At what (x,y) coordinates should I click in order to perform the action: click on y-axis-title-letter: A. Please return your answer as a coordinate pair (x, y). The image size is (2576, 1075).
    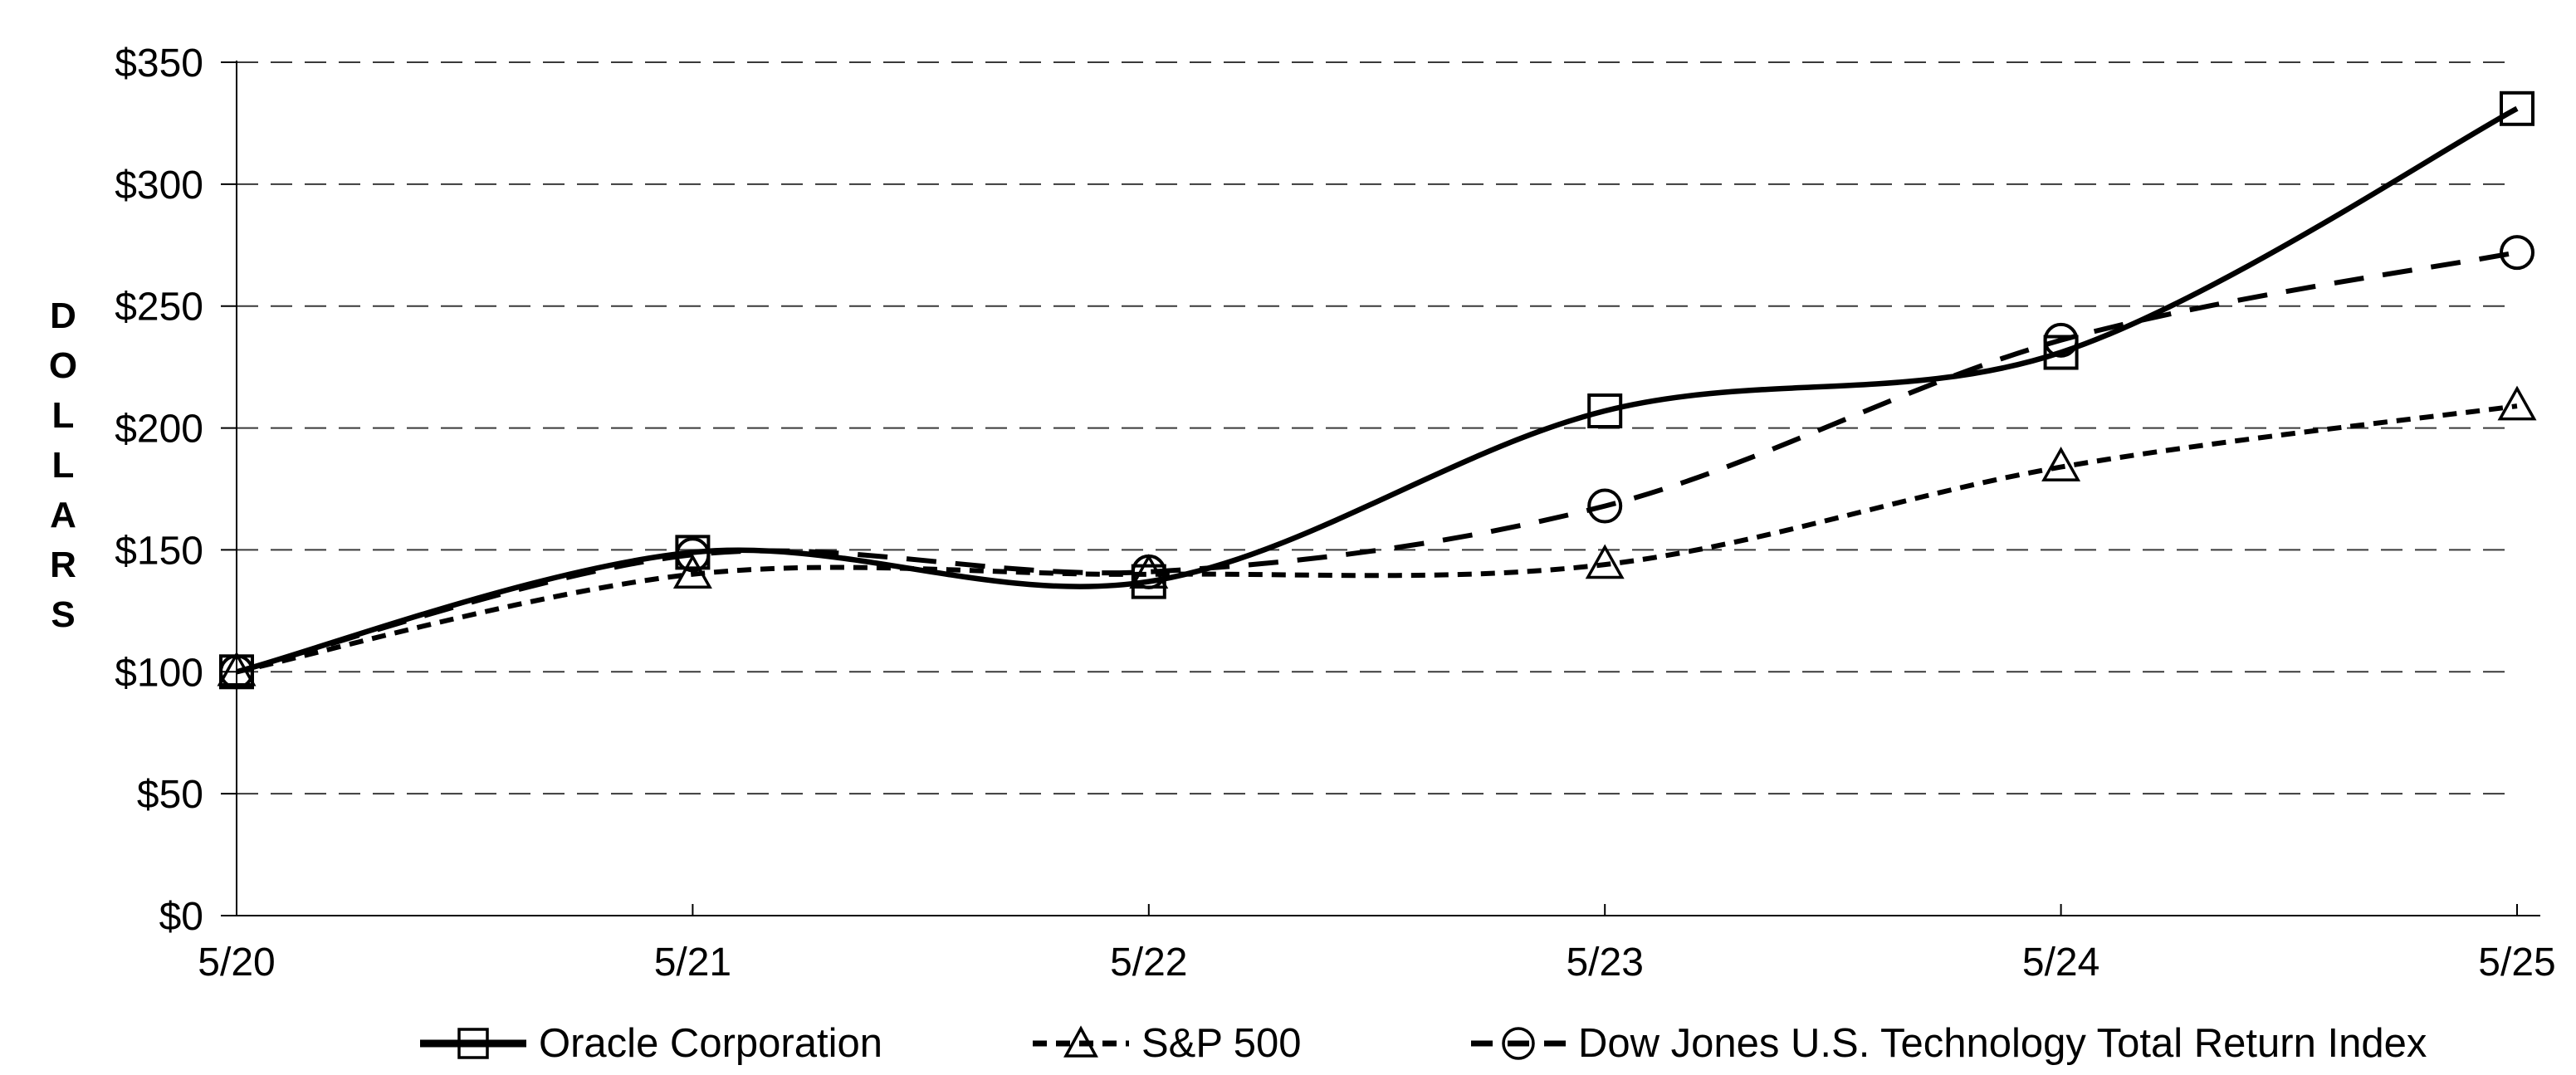
    Looking at the image, I should click on (63, 515).